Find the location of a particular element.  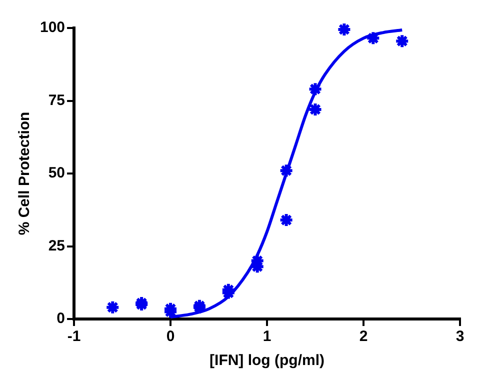

y-tick-label: 25 is located at coordinates (57, 245).